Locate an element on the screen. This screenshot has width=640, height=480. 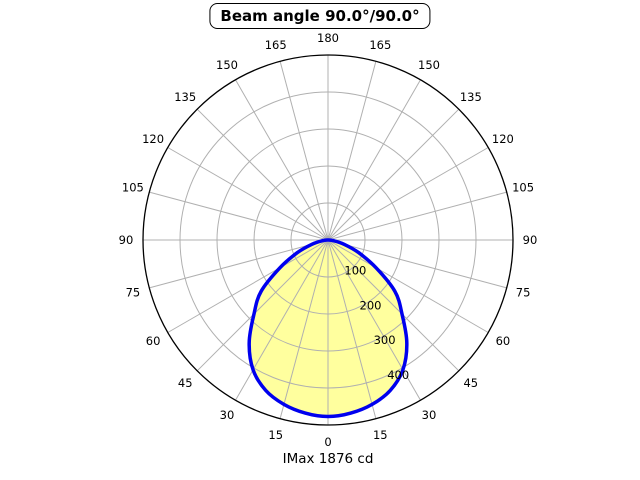
angle-label: 0 is located at coordinates (327, 442).